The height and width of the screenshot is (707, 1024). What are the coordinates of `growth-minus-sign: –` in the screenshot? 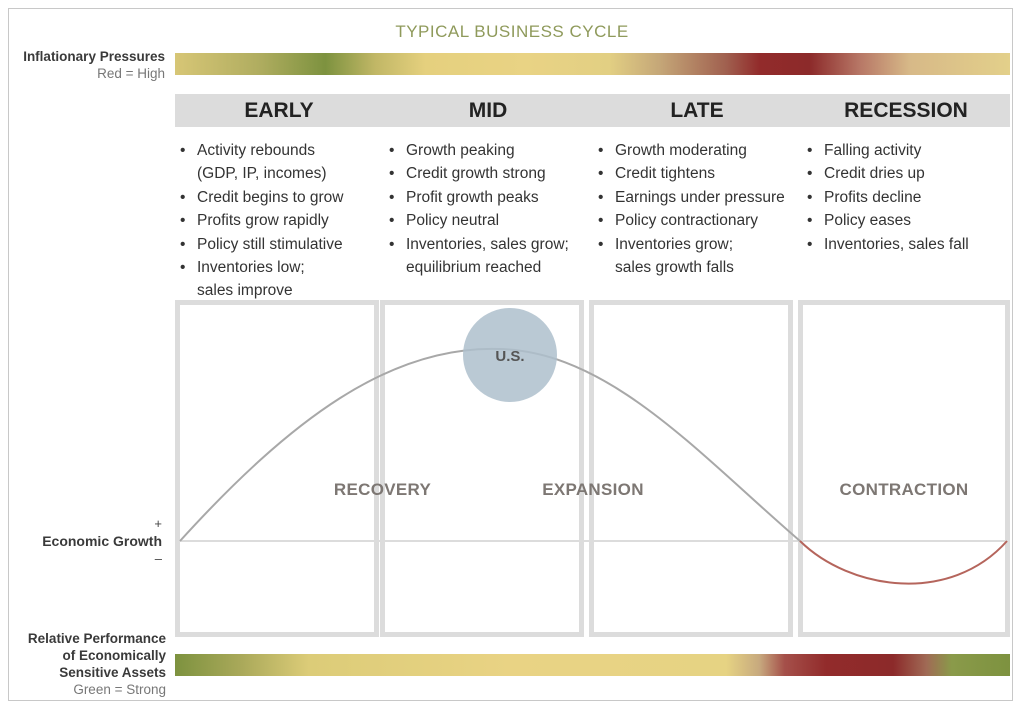 It's located at (158, 558).